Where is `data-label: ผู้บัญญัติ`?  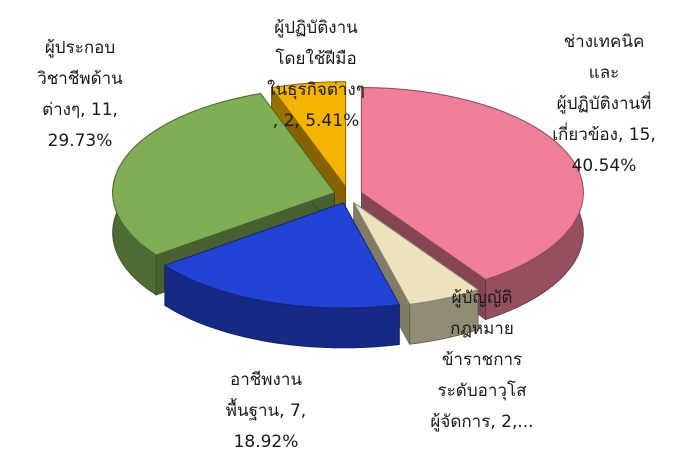 data-label: ผู้บัญญัติ is located at coordinates (482, 298).